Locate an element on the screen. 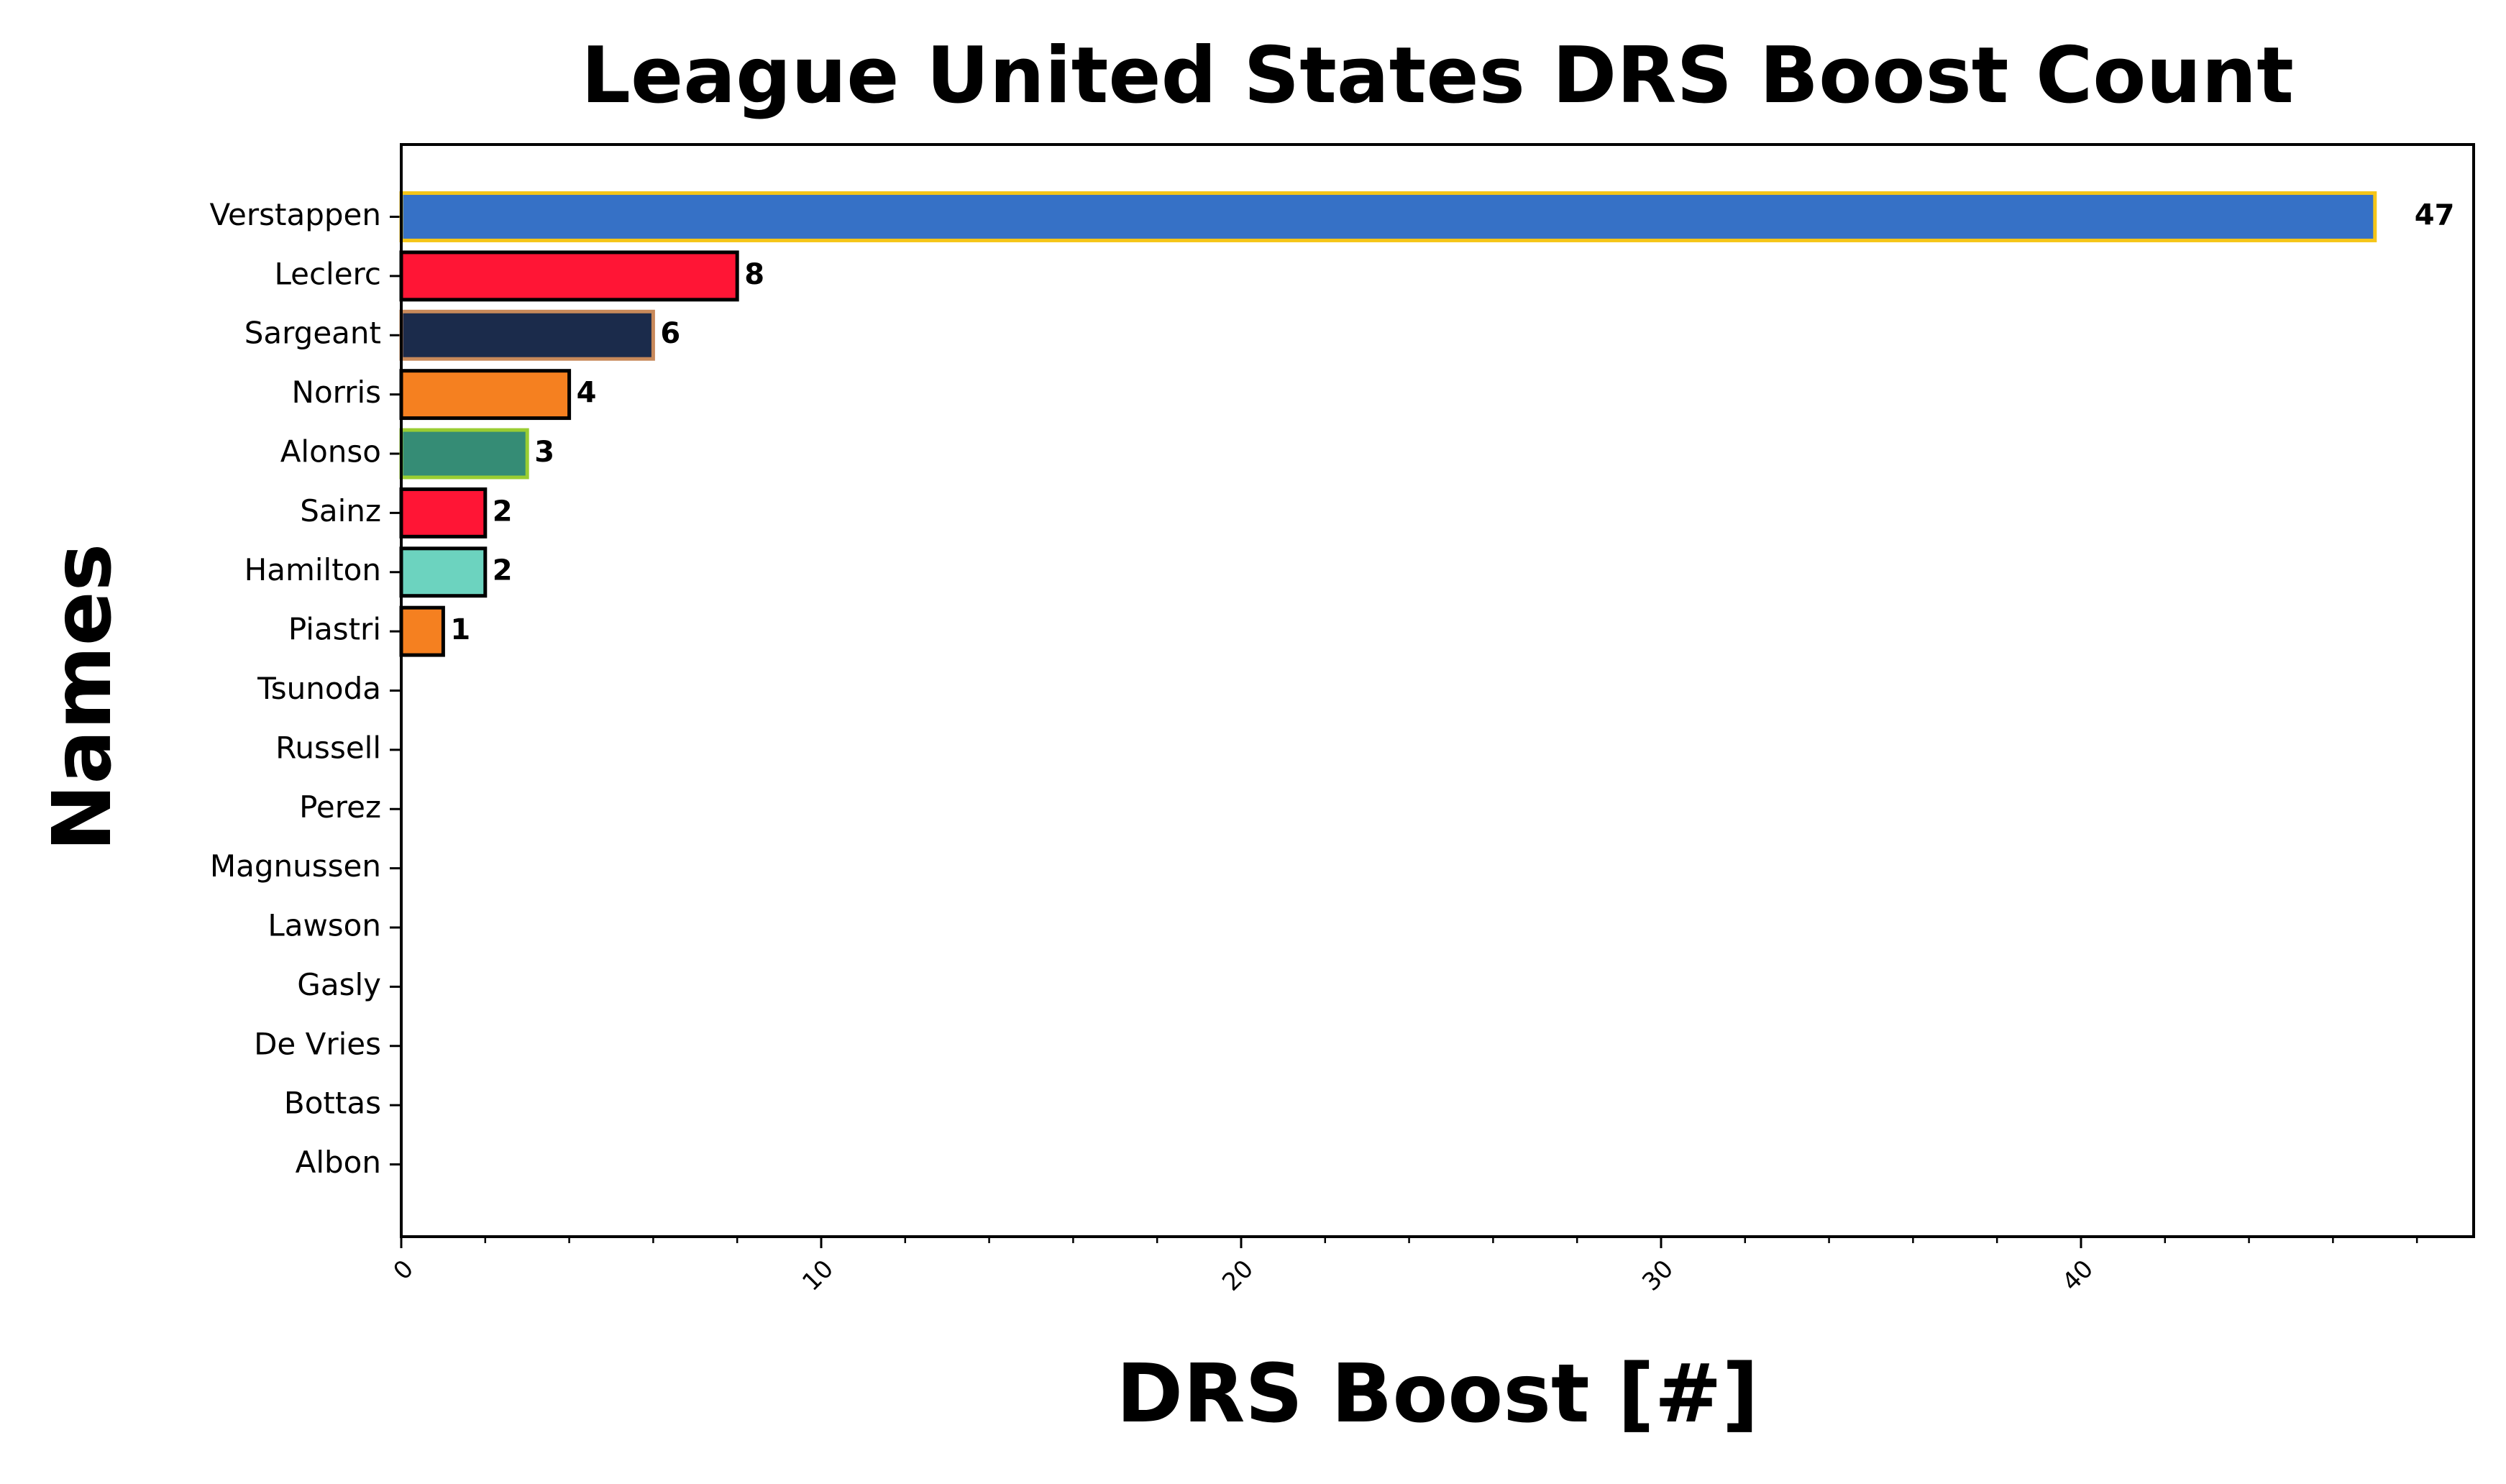 The height and width of the screenshot is (1484, 2506). y-tick-label: Albon is located at coordinates (338, 1162).